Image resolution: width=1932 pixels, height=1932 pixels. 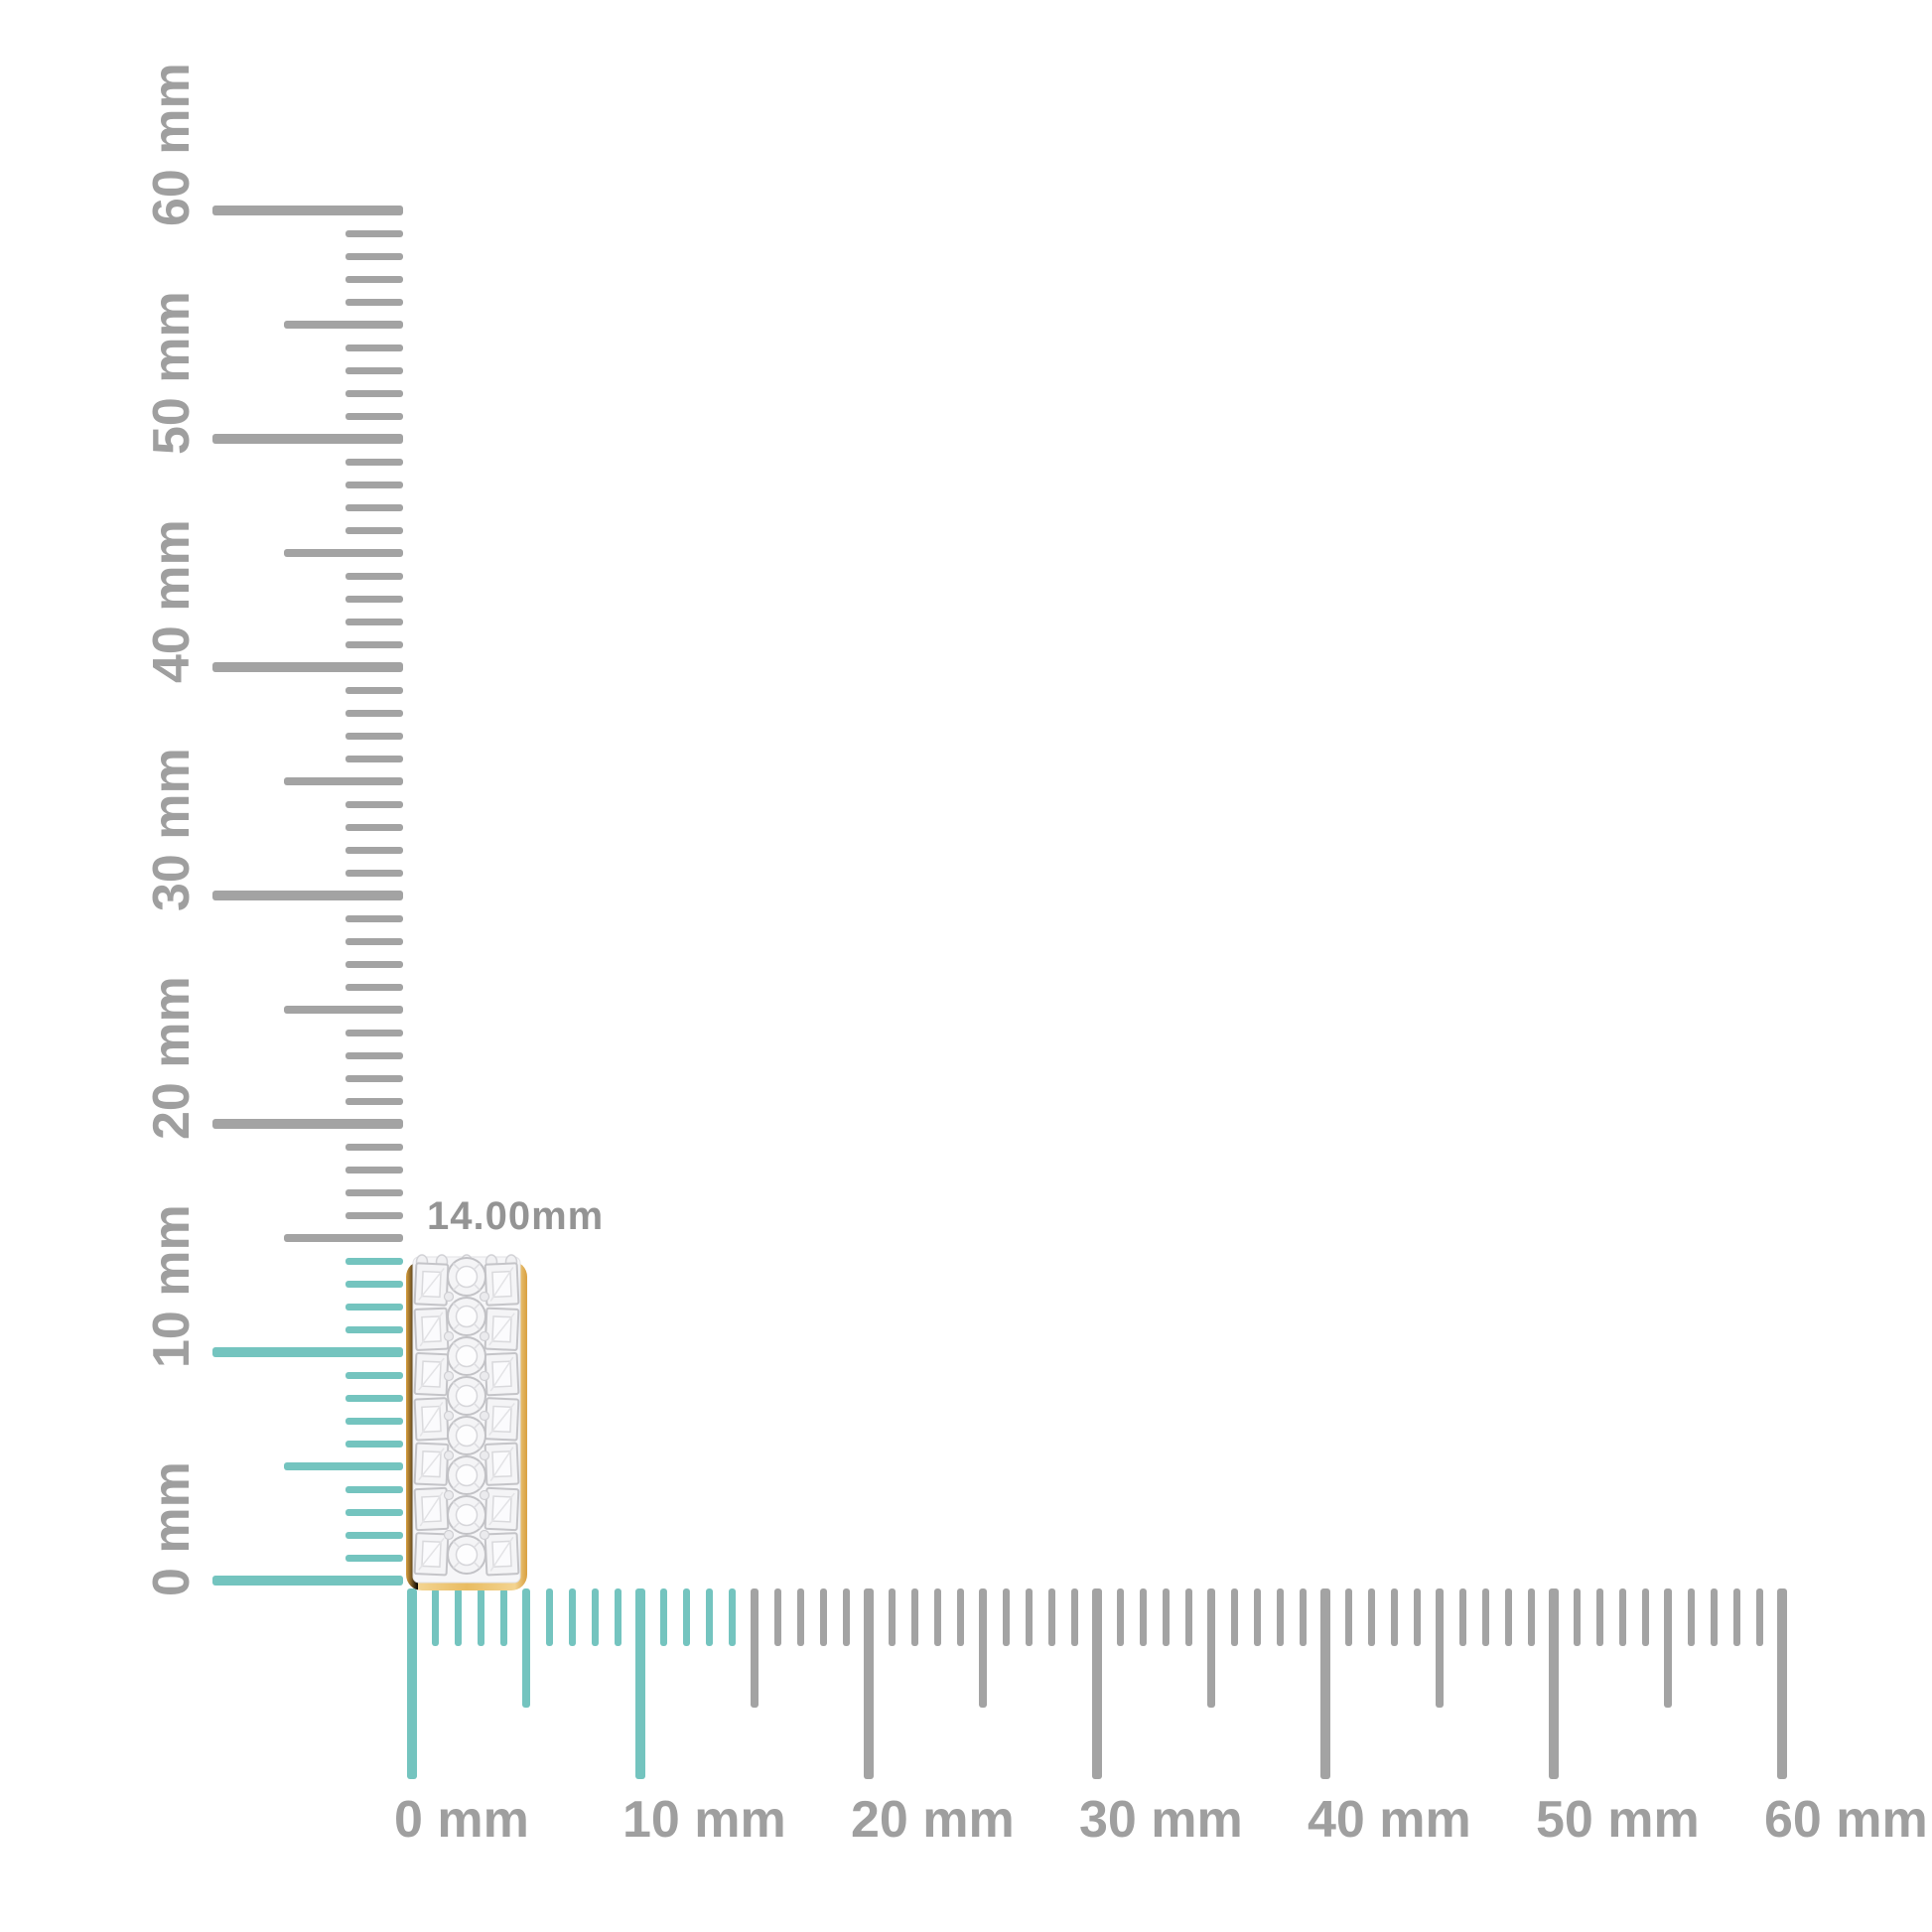 I want to click on measurement-label: 14.00mm, so click(x=516, y=1216).